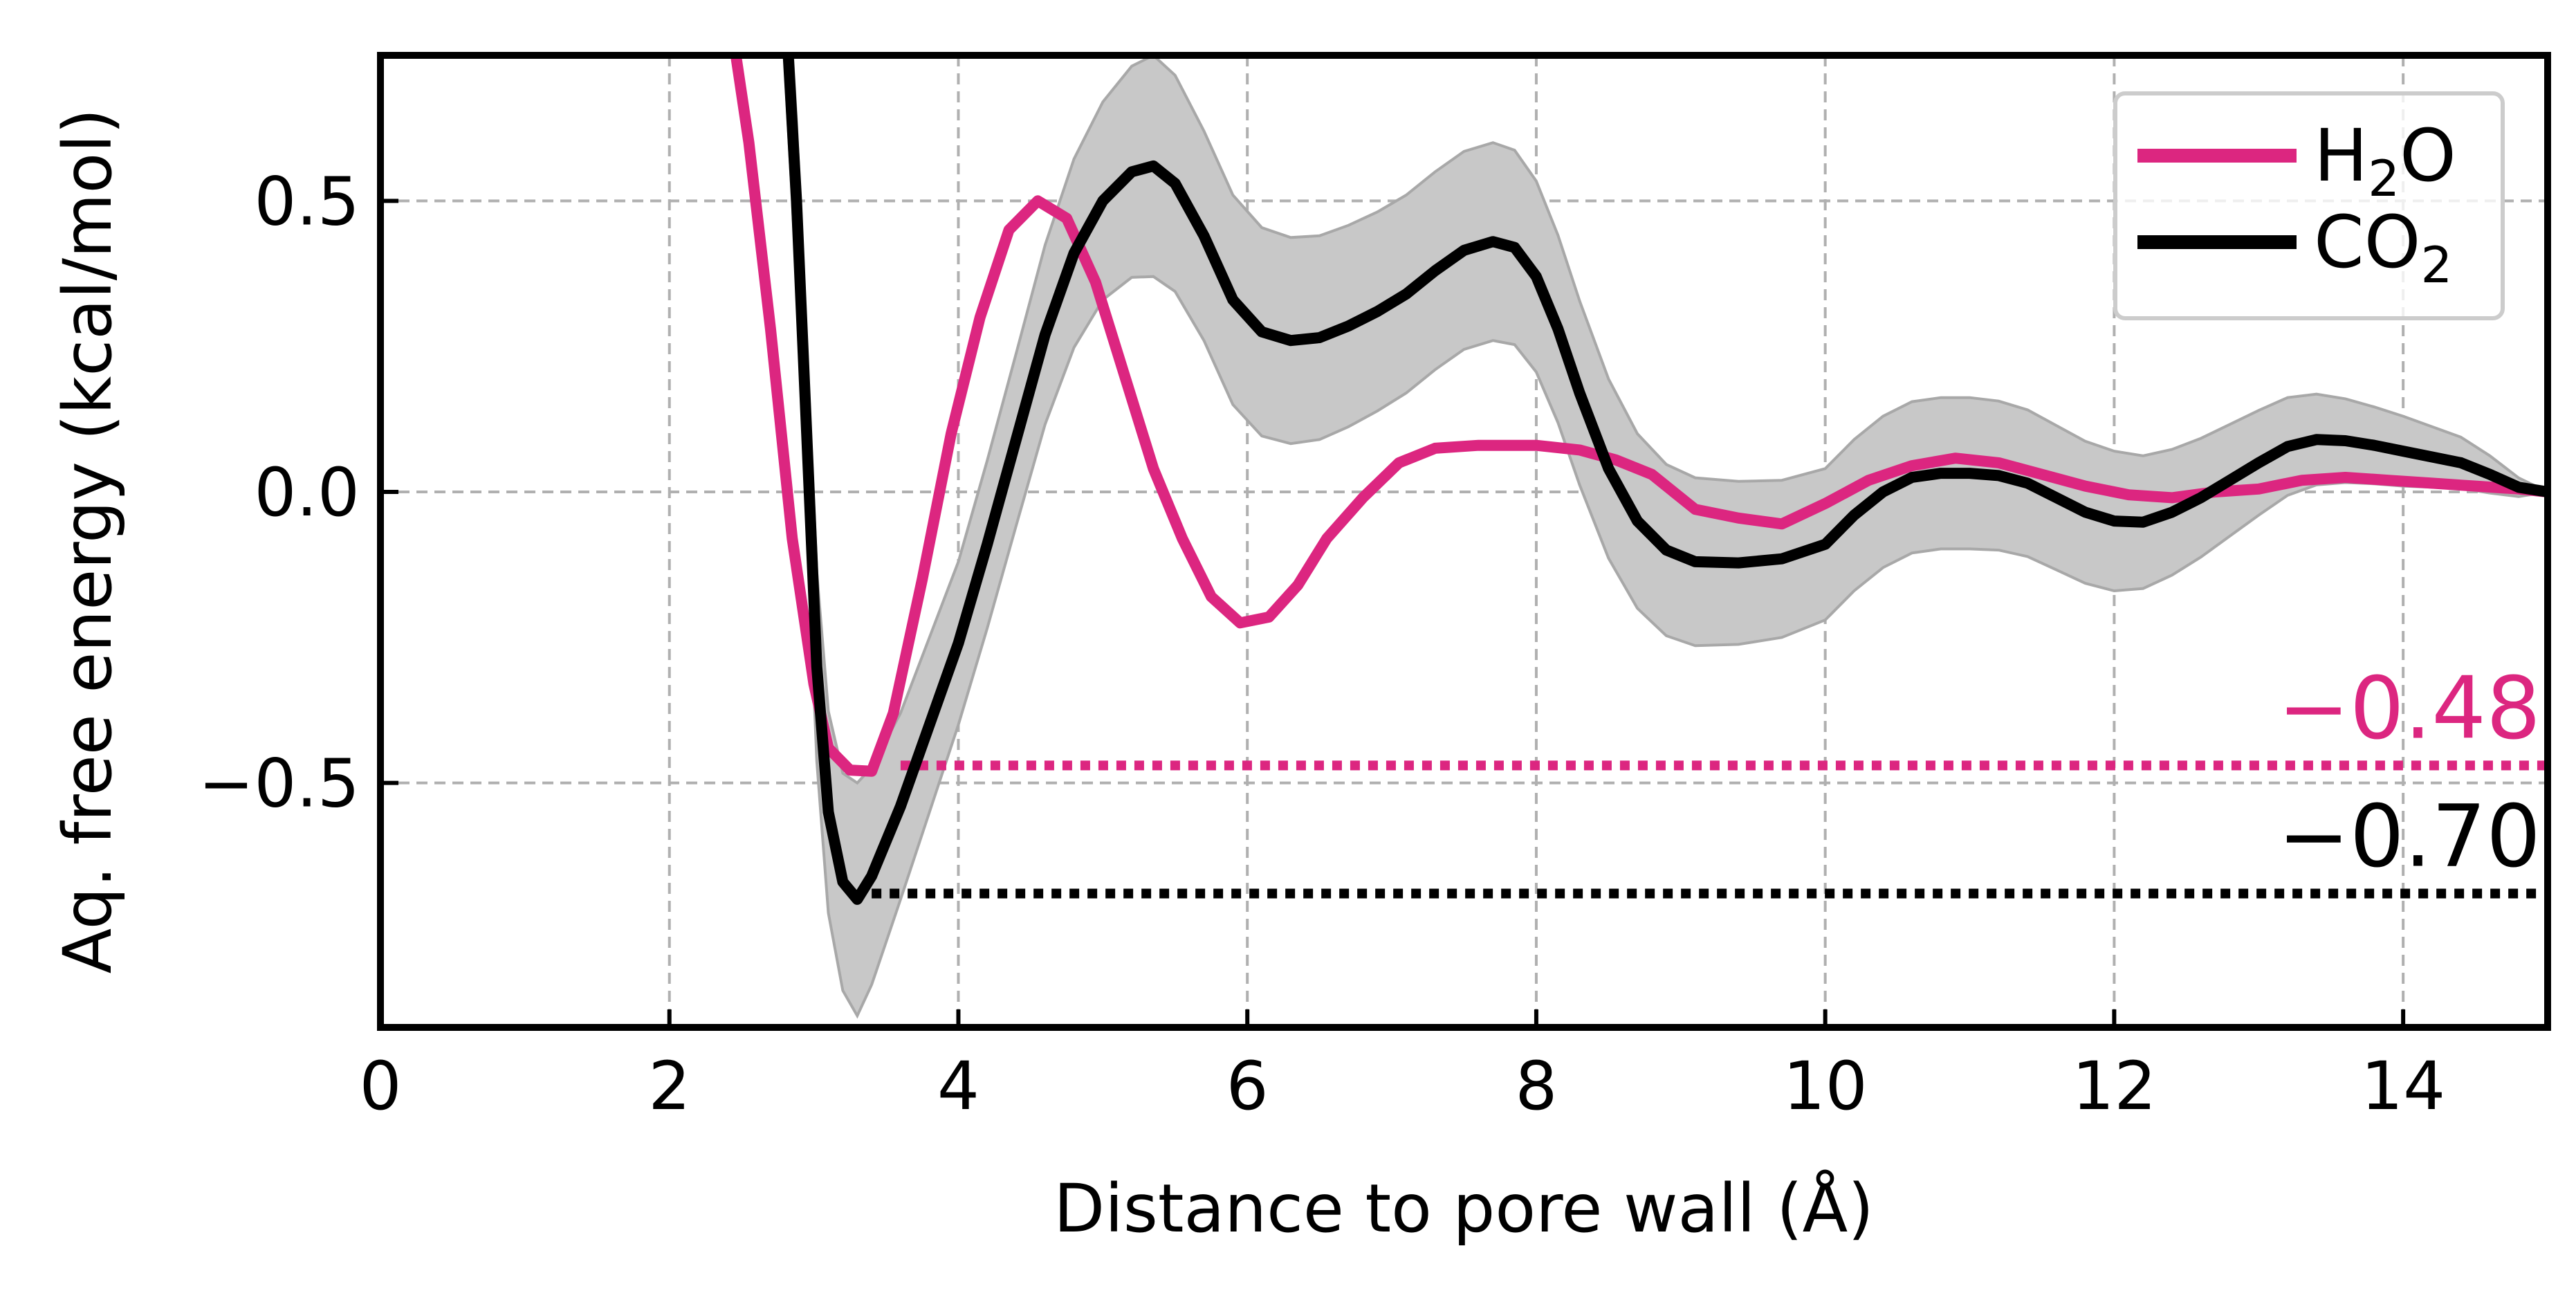 This screenshot has height=1291, width=2576. Describe the element at coordinates (2403, 1086) in the screenshot. I see `x-tick-label: 14` at that location.